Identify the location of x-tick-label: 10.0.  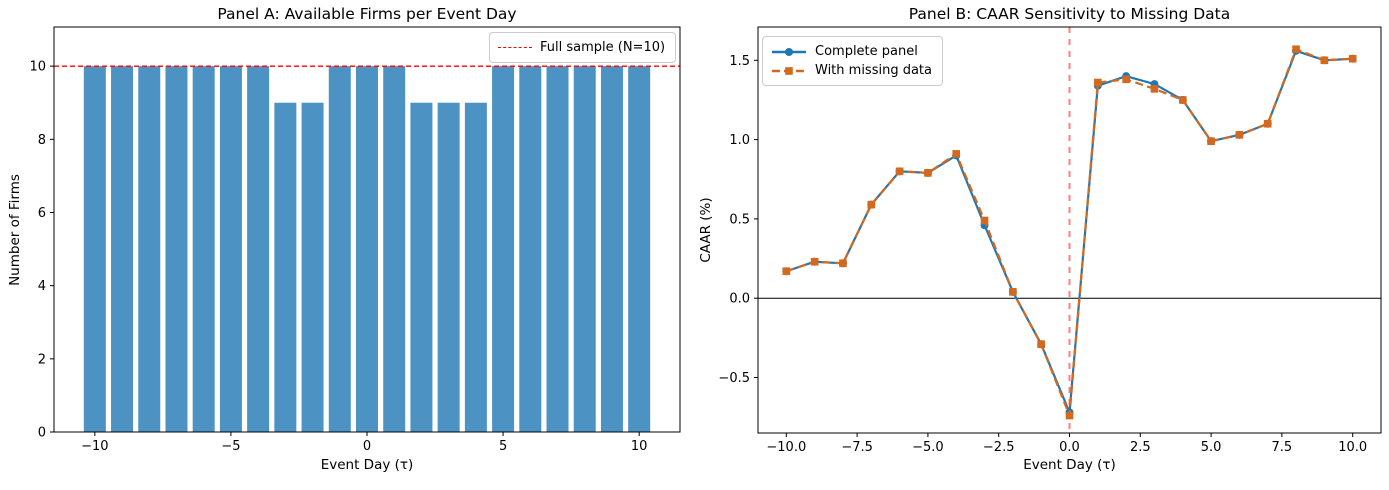
(1352, 447).